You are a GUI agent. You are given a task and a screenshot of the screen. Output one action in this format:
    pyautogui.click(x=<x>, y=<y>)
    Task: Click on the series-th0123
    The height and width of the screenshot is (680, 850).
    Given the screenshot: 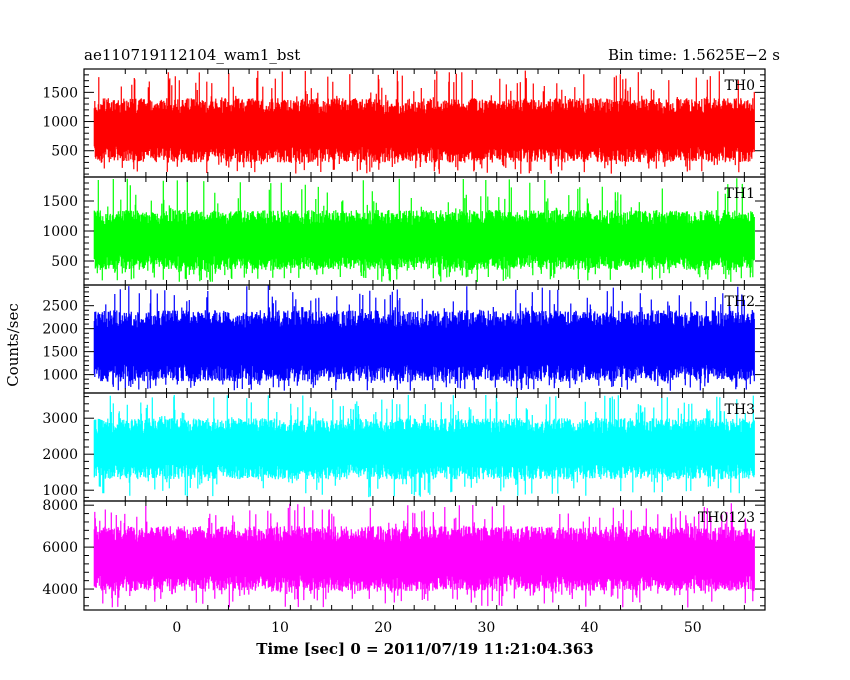 What is the action you would take?
    pyautogui.click(x=424, y=555)
    